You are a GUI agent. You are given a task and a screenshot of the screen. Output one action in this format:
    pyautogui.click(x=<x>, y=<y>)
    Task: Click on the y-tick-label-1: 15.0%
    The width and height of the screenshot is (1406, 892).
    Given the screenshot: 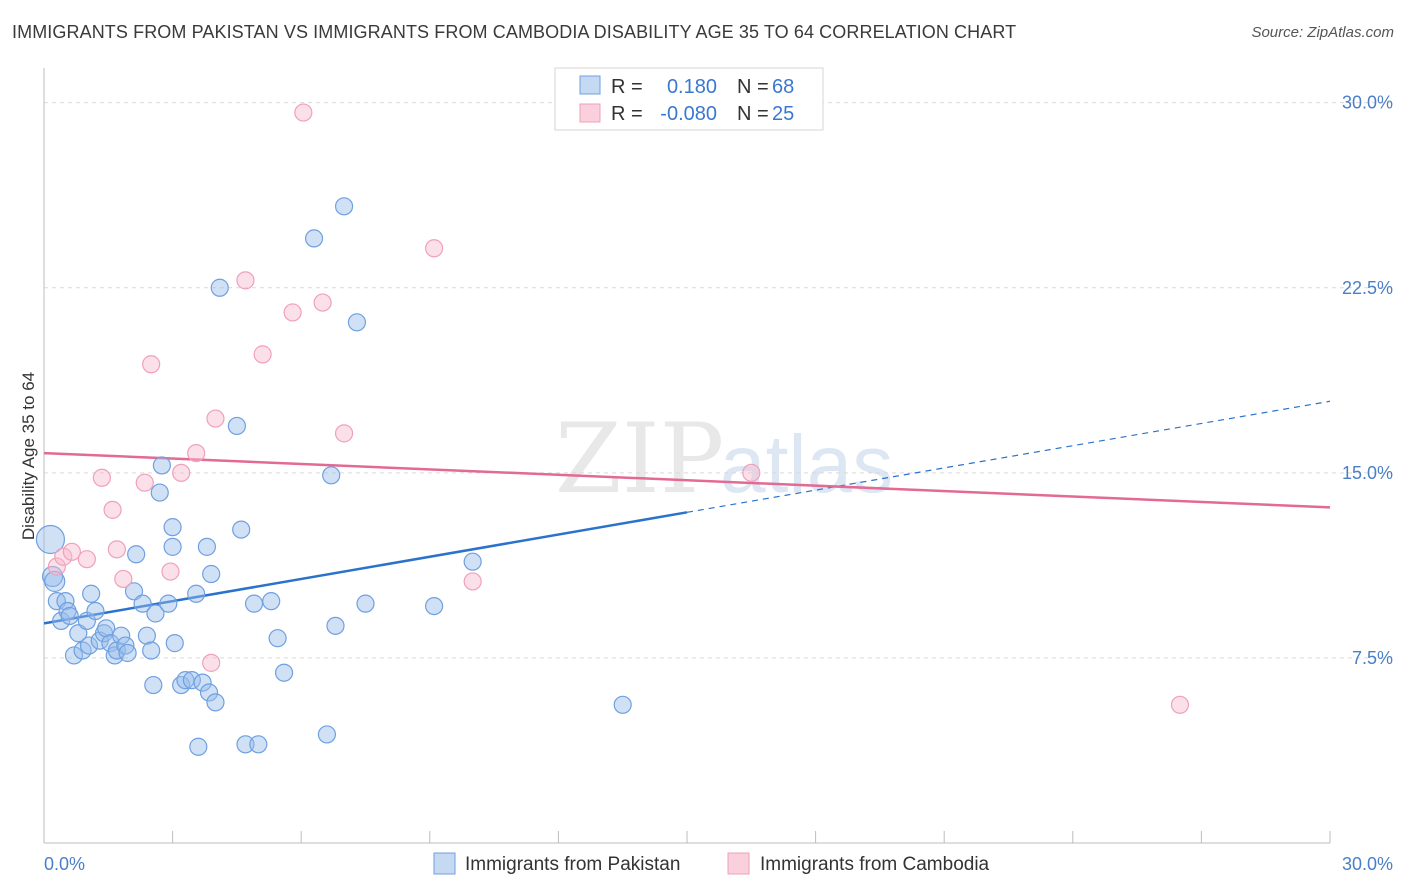 What is the action you would take?
    pyautogui.click(x=1367, y=473)
    